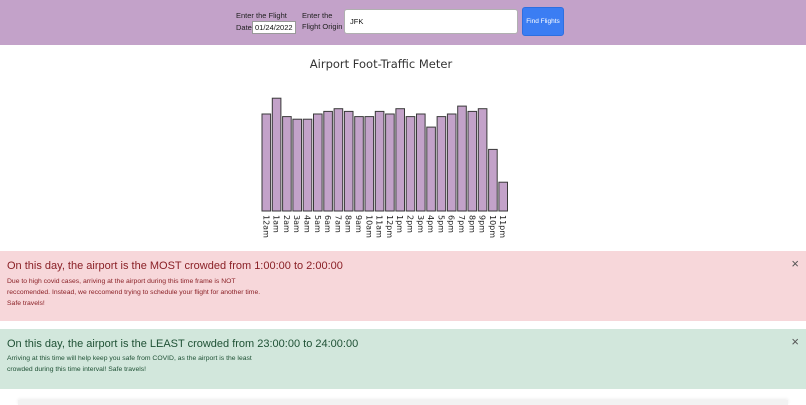 This screenshot has width=806, height=405. What do you see at coordinates (502, 226) in the screenshot?
I see `tick-label-11pm: 11pm` at bounding box center [502, 226].